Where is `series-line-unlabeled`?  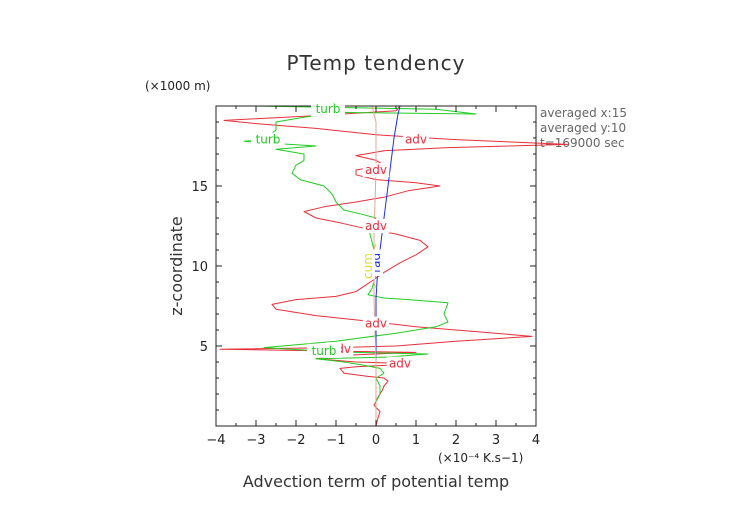 series-line-unlabeled is located at coordinates (374, 266).